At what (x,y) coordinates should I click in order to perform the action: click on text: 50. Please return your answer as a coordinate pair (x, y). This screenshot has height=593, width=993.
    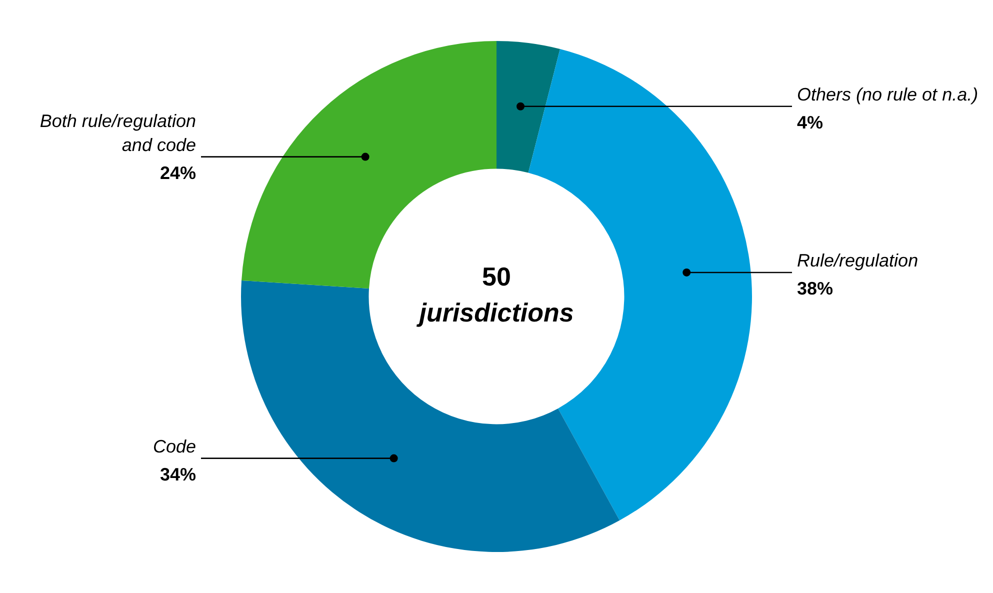
    Looking at the image, I should click on (496, 277).